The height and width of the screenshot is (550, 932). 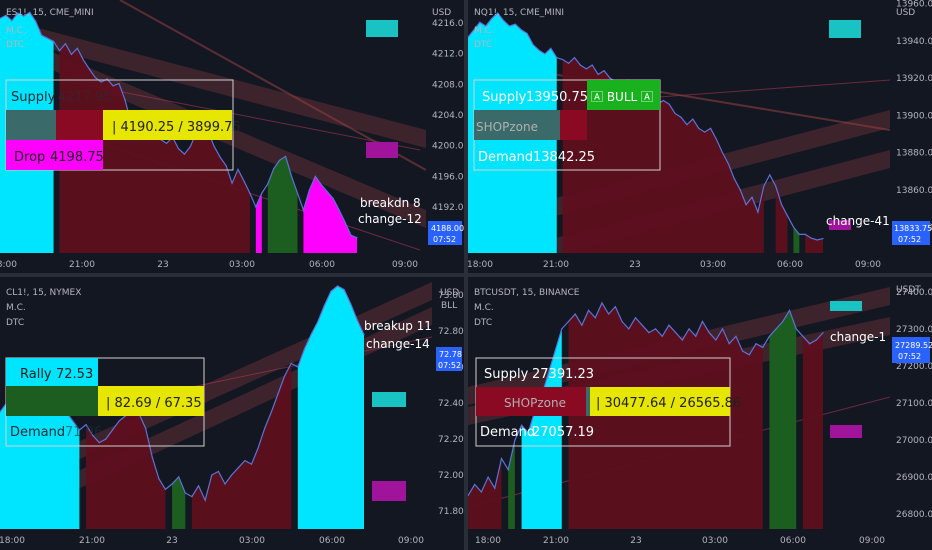 What do you see at coordinates (29, 157) in the screenshot?
I see `drop-label: Drop` at bounding box center [29, 157].